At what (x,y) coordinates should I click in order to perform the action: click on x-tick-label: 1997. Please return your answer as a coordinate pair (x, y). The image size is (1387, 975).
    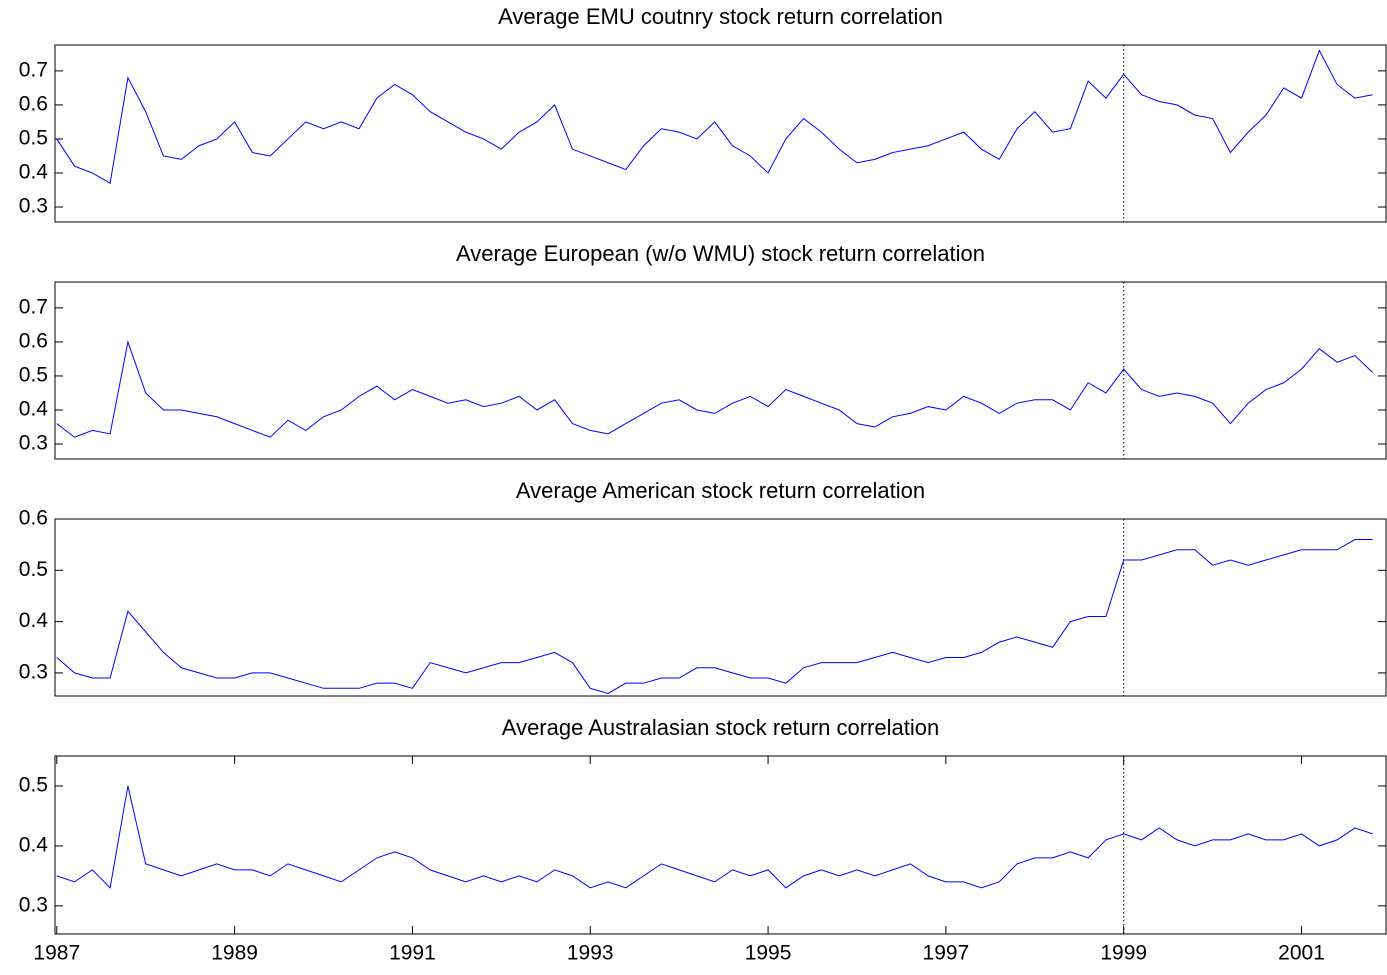
    Looking at the image, I should click on (946, 953).